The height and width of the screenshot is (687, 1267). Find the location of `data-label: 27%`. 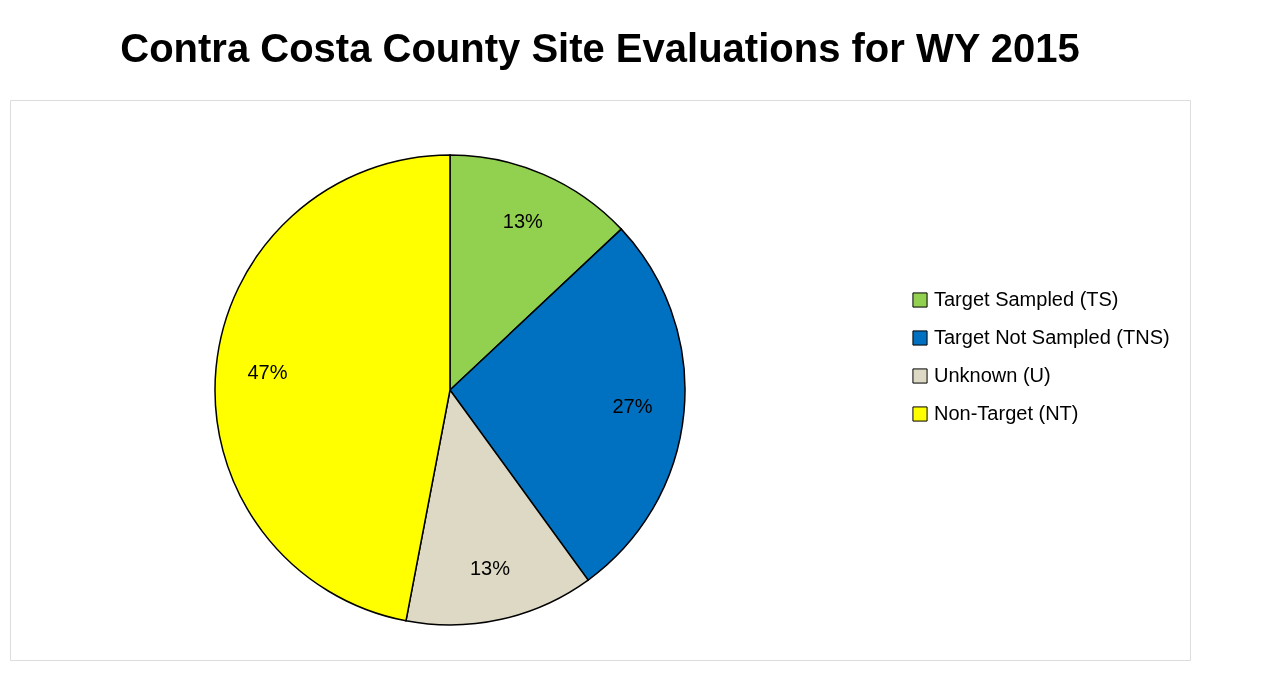

data-label: 27% is located at coordinates (632, 406).